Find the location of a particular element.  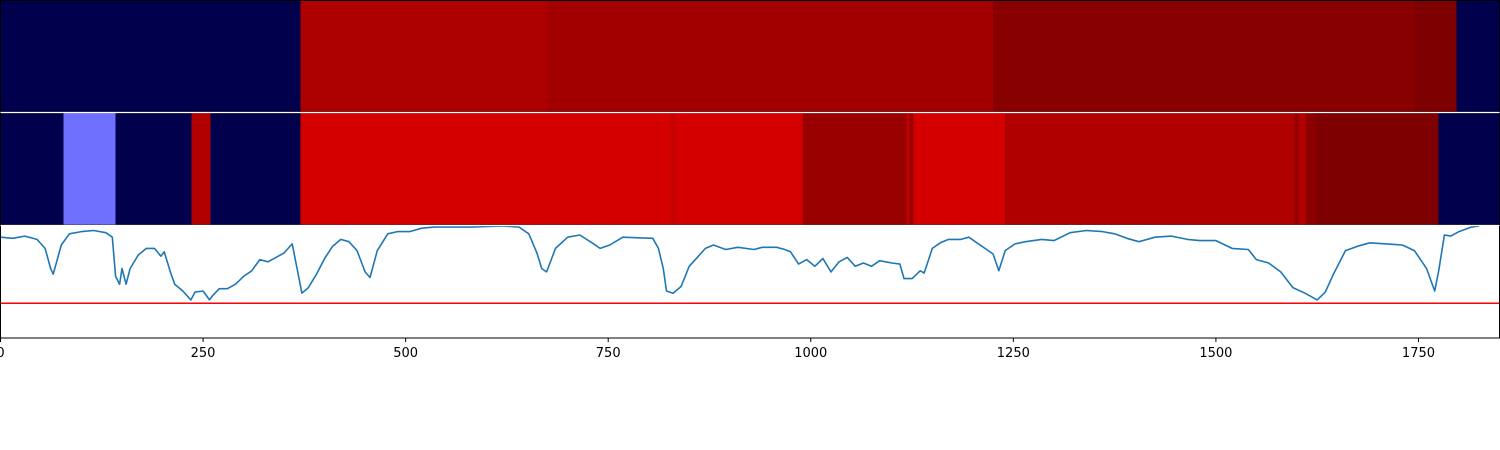

x-tick-label: 500 is located at coordinates (405, 353).